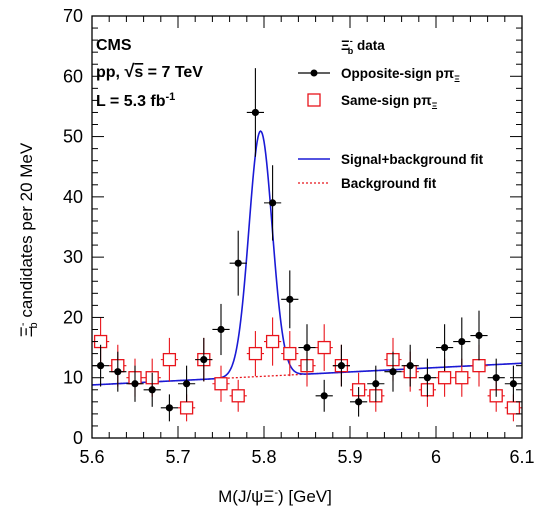  I want to click on legend-label-same-sign: Same-sign pπΞ, so click(389, 102).